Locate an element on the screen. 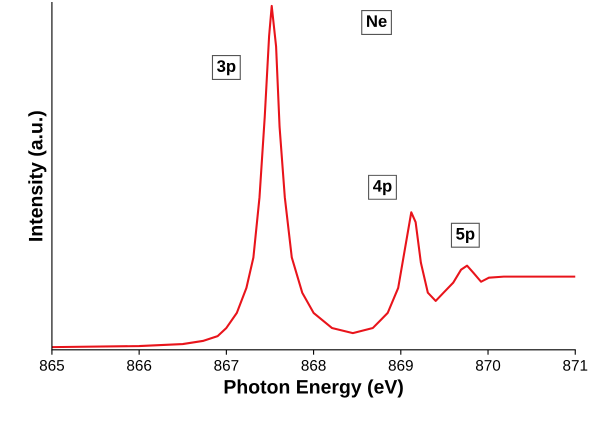 This screenshot has width=590, height=421. x-tick-label: 866 is located at coordinates (139, 365).